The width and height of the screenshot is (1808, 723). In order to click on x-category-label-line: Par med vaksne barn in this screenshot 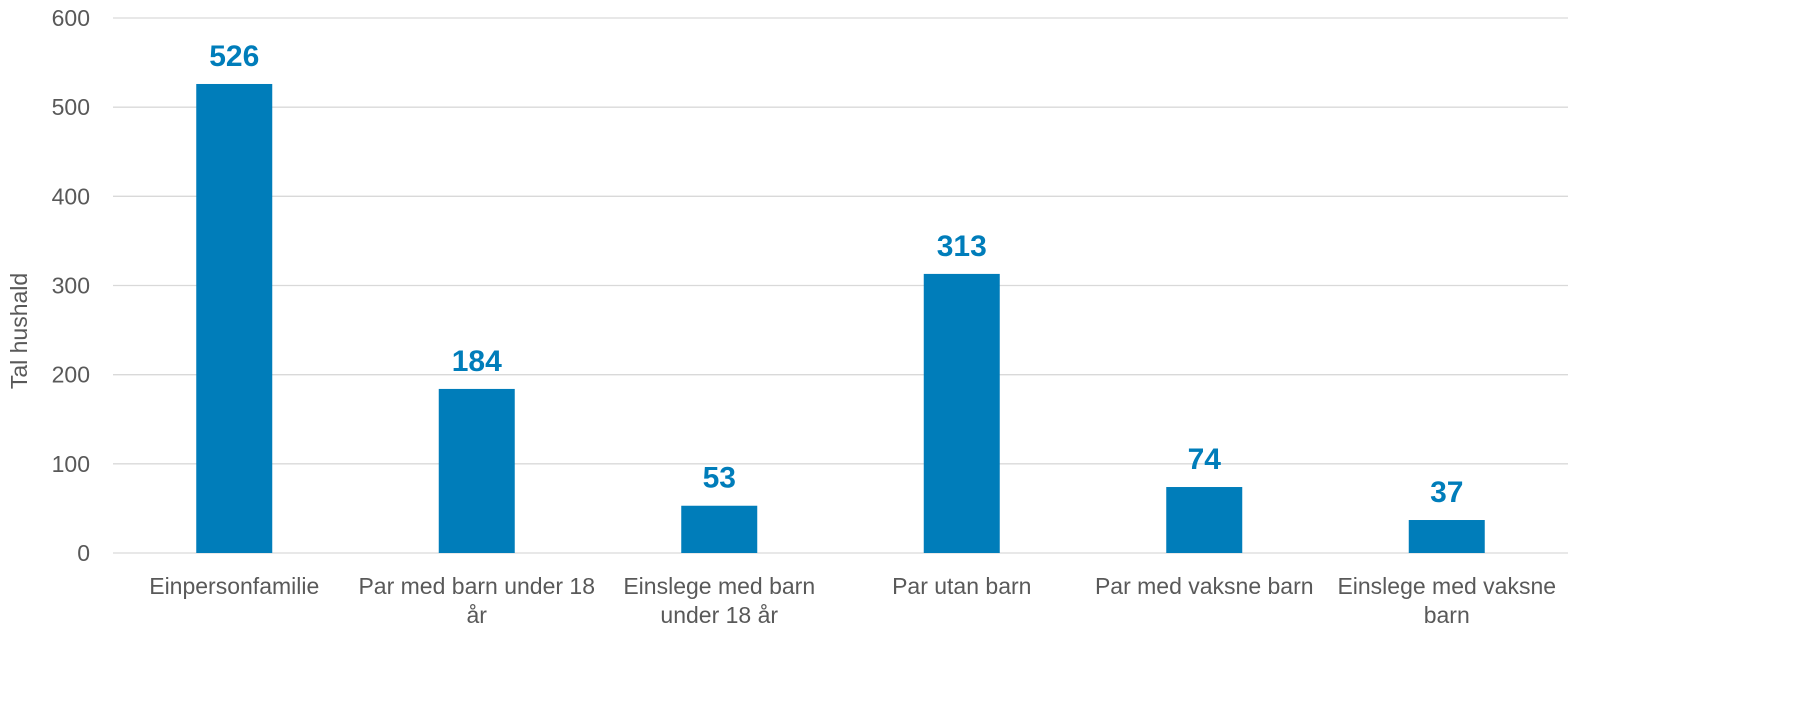, I will do `click(1204, 586)`.